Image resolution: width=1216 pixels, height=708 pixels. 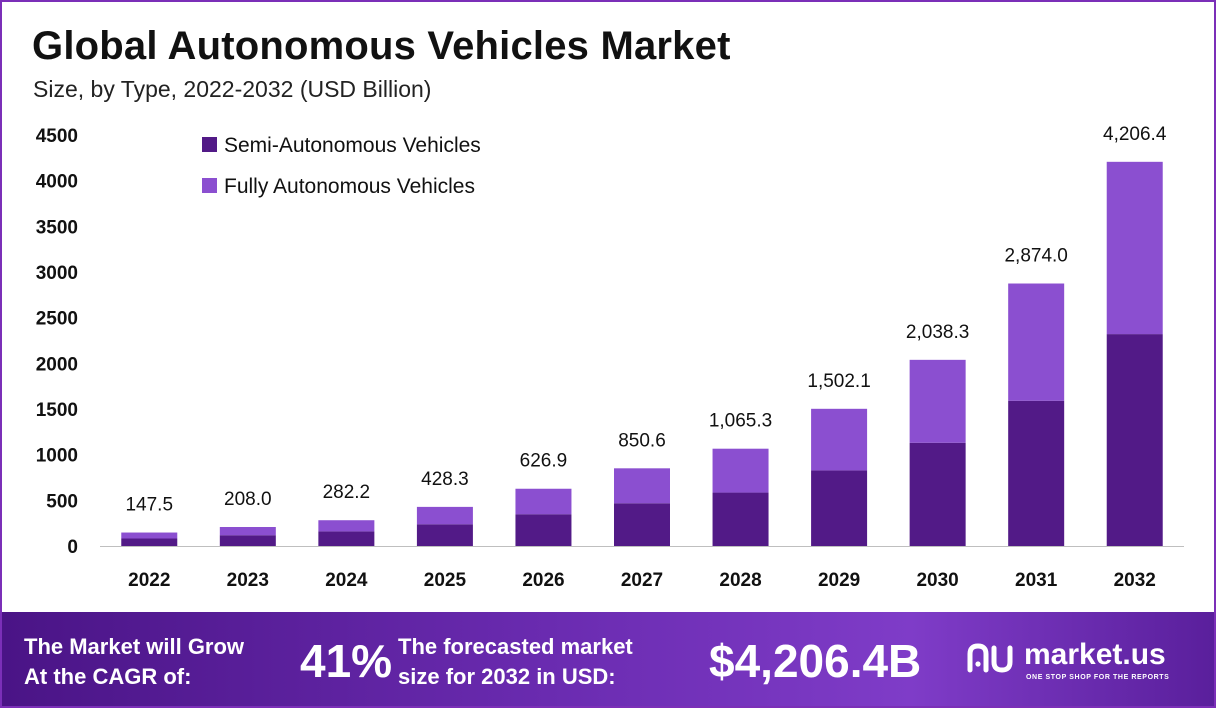 I want to click on bar-total-label: 626.9, so click(x=544, y=461).